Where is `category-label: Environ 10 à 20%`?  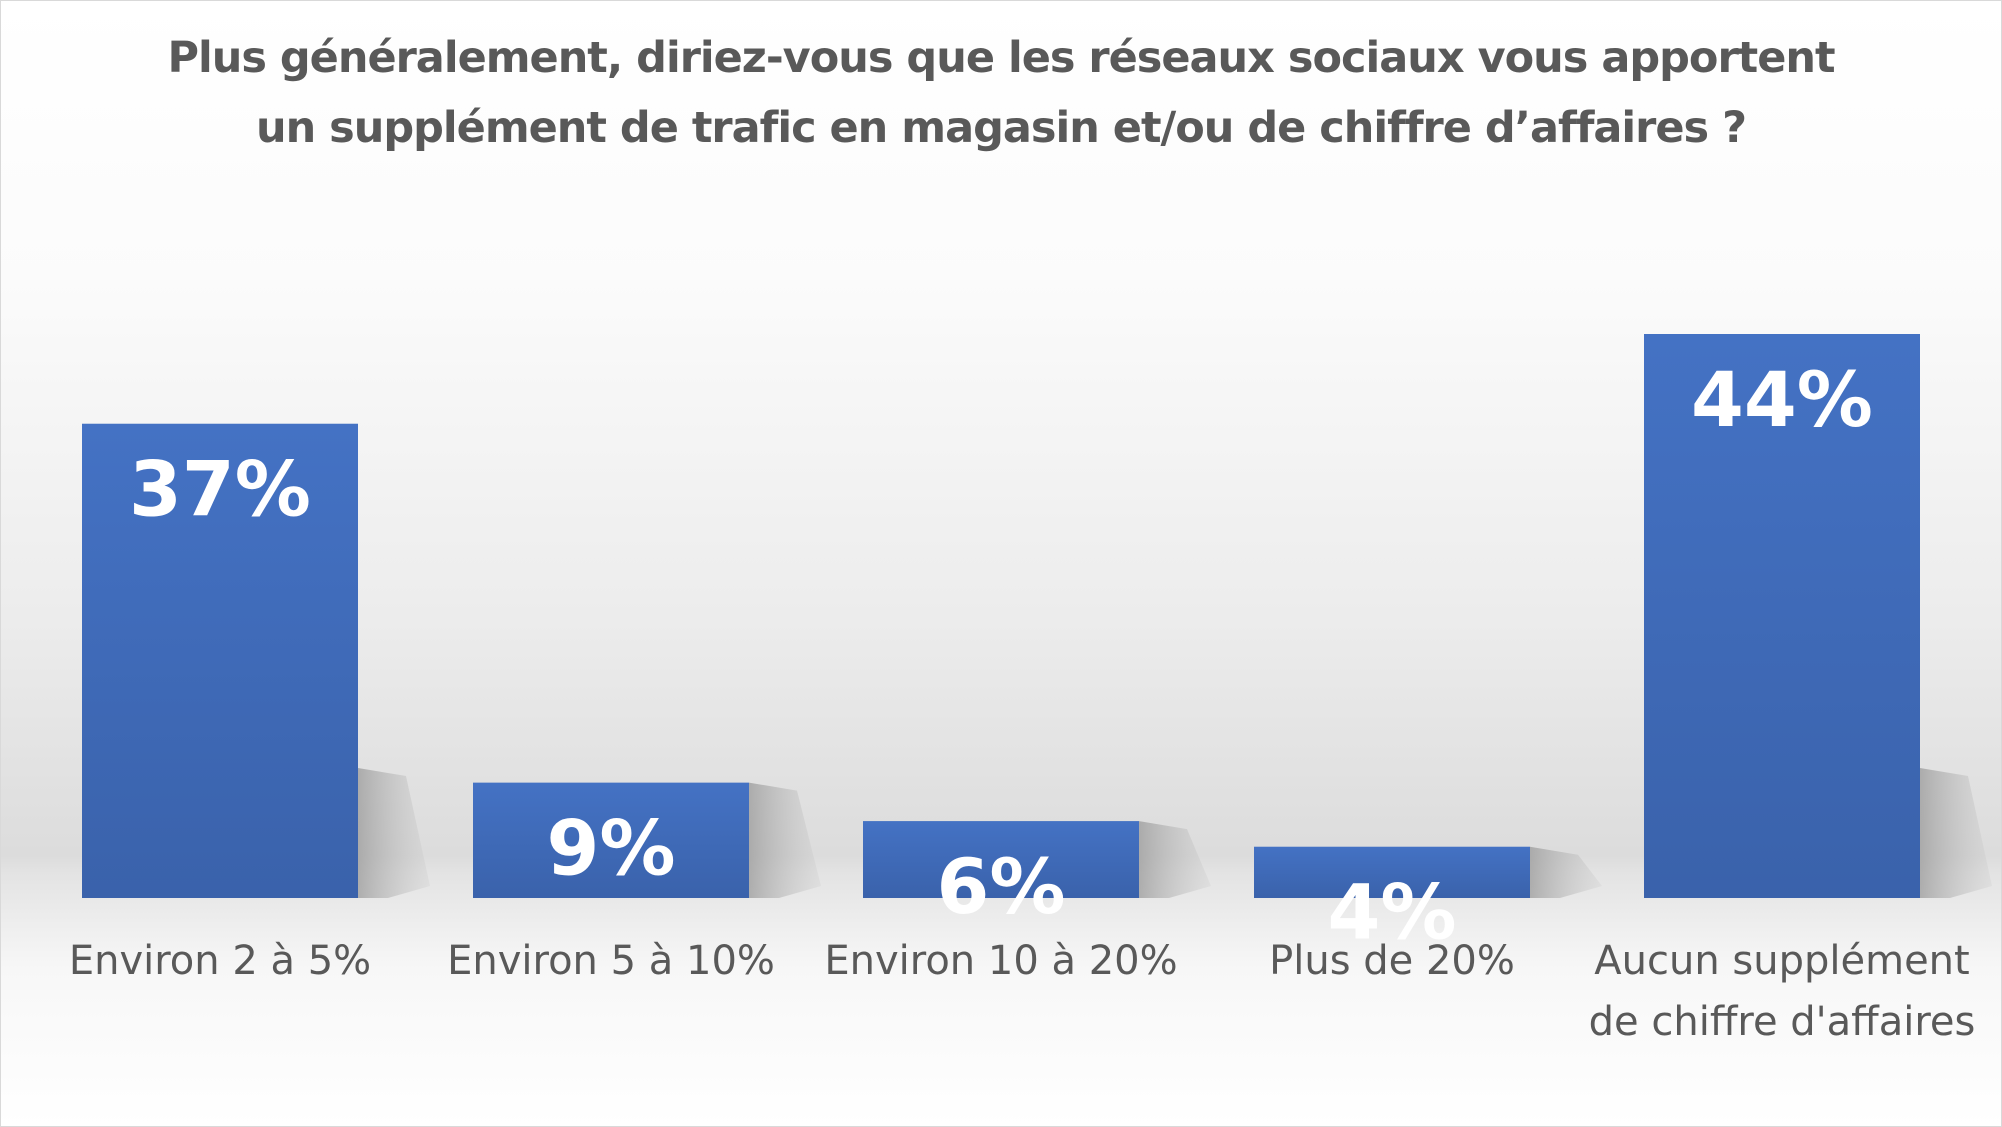 category-label: Environ 10 à 20% is located at coordinates (1001, 961).